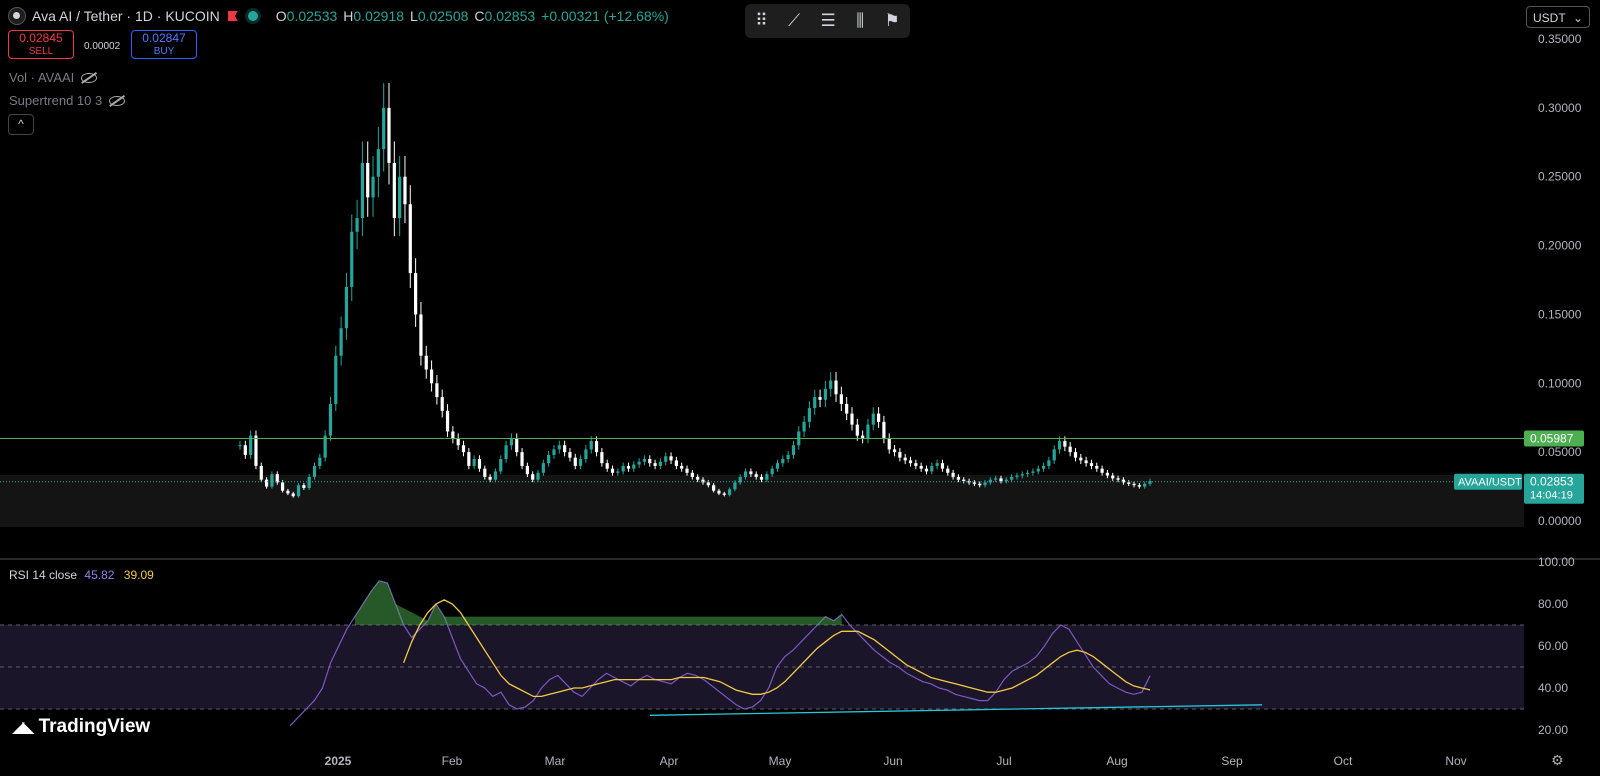 Image resolution: width=1600 pixels, height=776 pixels. What do you see at coordinates (761, 20) in the screenshot?
I see `drag-handle-icon: ⠿` at bounding box center [761, 20].